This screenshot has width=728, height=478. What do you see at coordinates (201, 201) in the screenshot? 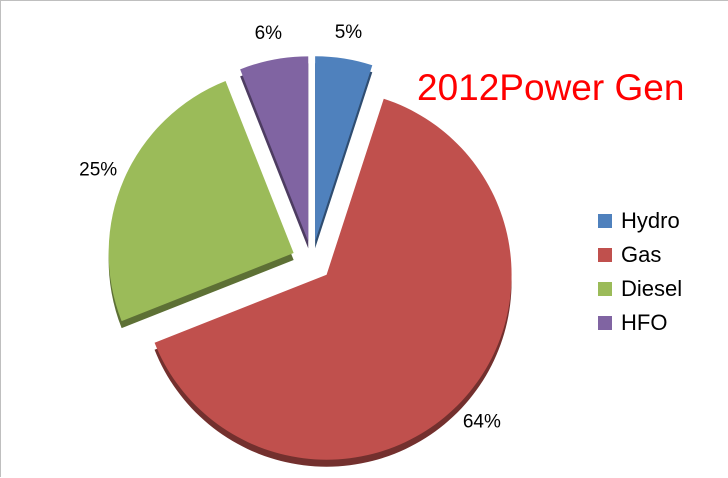
I see `pie-slice-diesel` at bounding box center [201, 201].